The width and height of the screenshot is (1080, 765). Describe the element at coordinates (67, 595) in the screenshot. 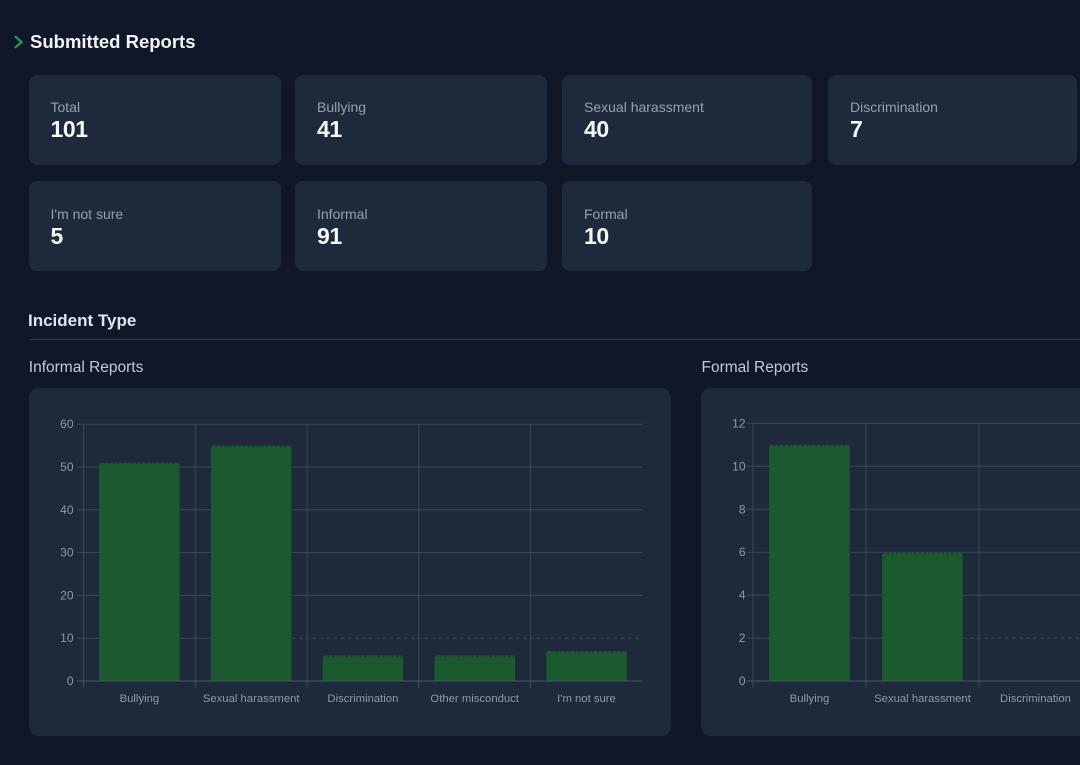

I see `svg-text: 20` at that location.